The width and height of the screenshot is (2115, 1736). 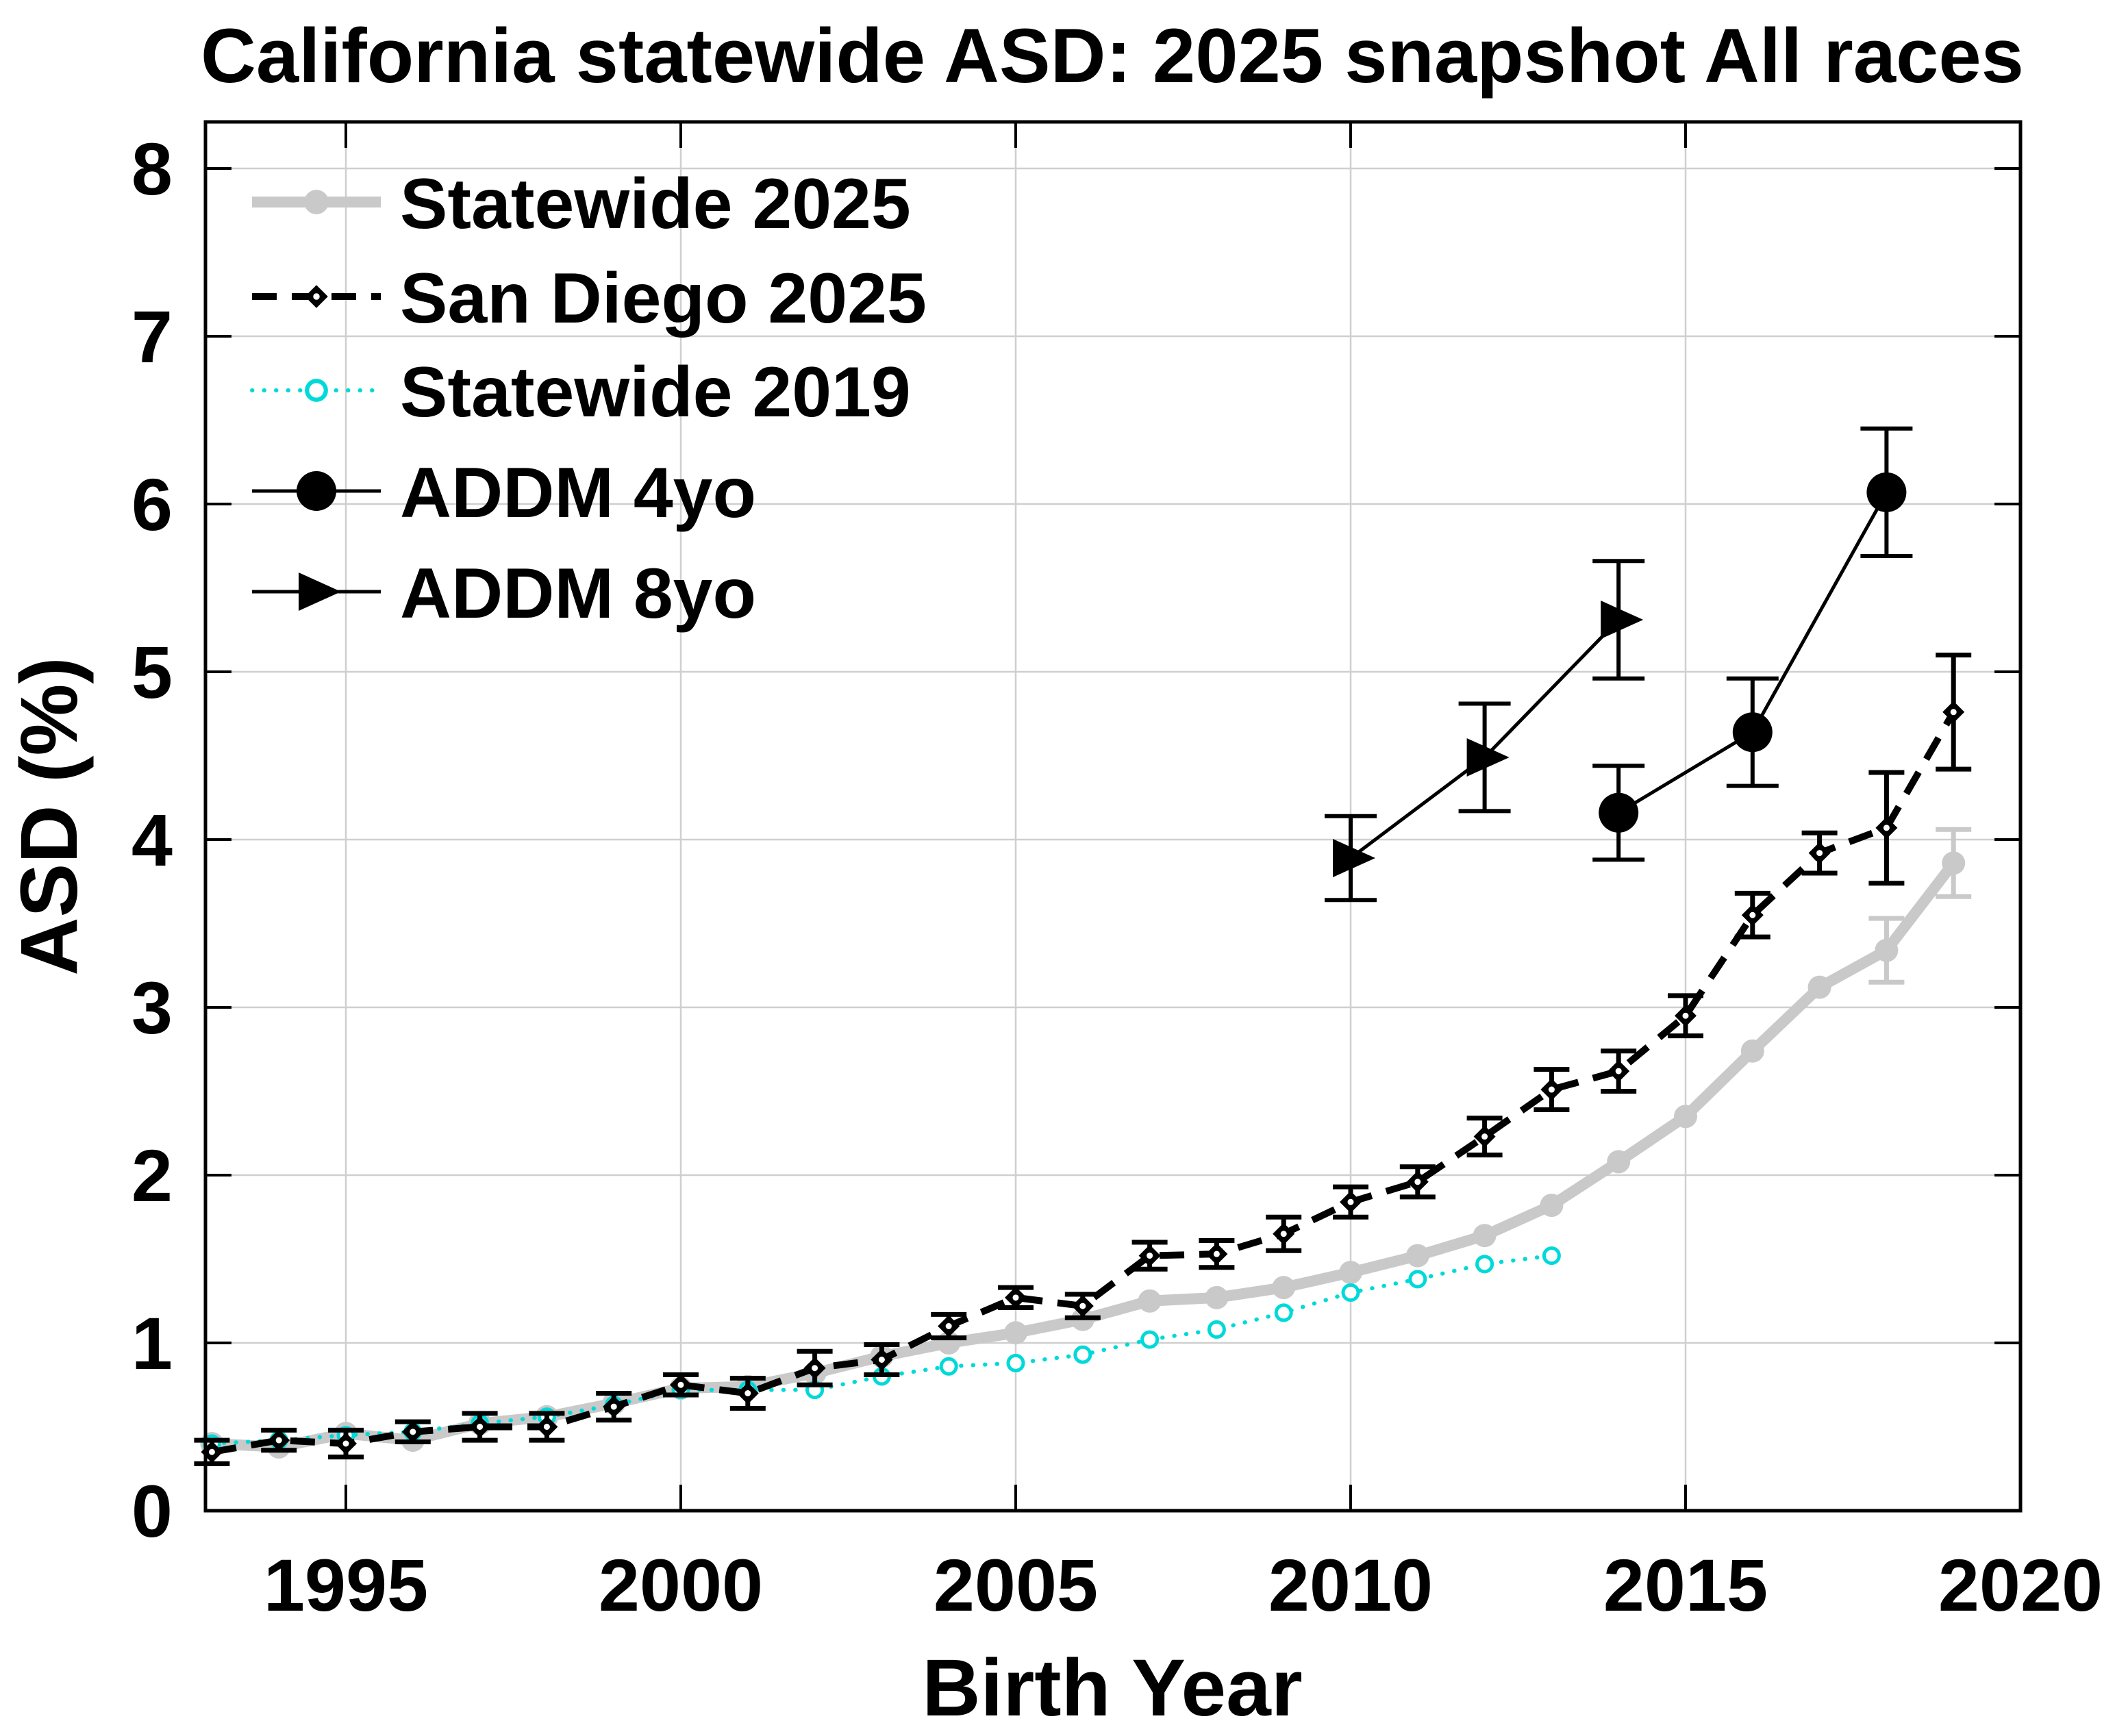 What do you see at coordinates (1752, 644) in the screenshot?
I see `series-addm-4yo` at bounding box center [1752, 644].